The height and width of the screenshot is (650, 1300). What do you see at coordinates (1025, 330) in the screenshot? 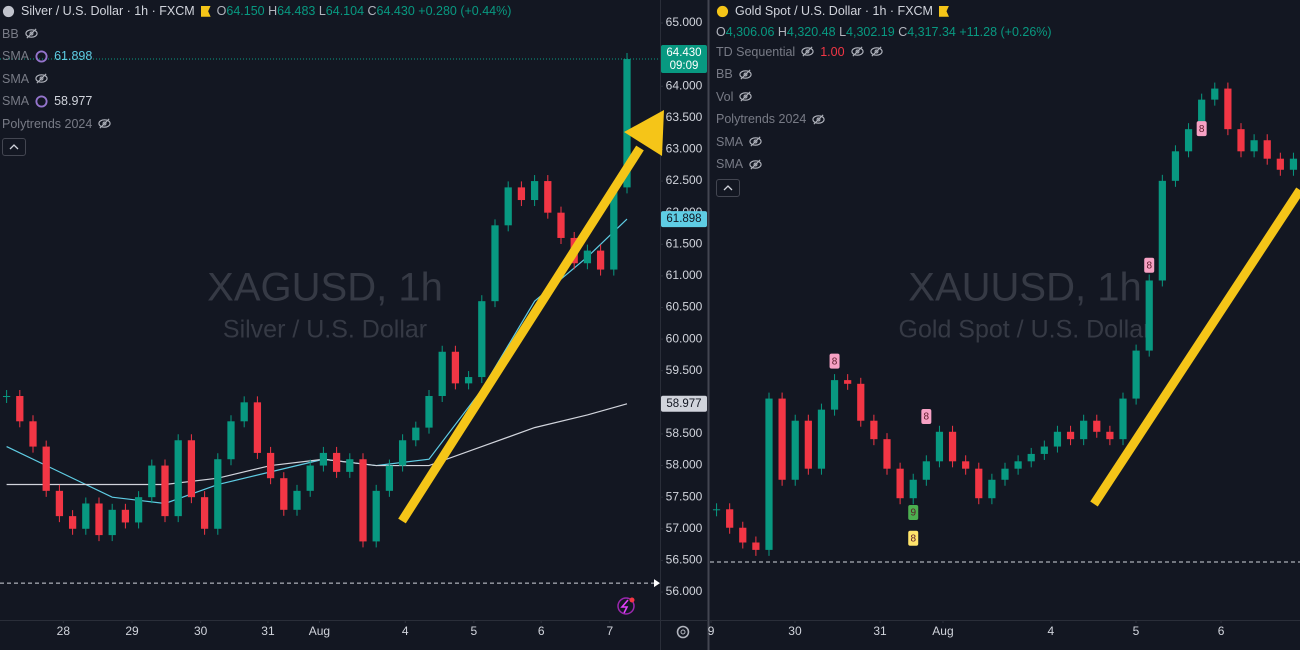
I see `watermark-sub: Gold Spot / U.S. Dollar` at bounding box center [1025, 330].